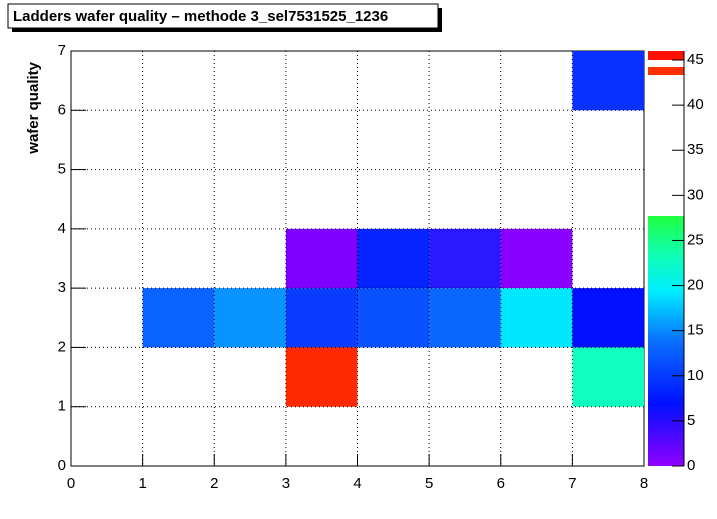 The width and height of the screenshot is (717, 519). Describe the element at coordinates (62, 50) in the screenshot. I see `y-tick-label: 7` at that location.